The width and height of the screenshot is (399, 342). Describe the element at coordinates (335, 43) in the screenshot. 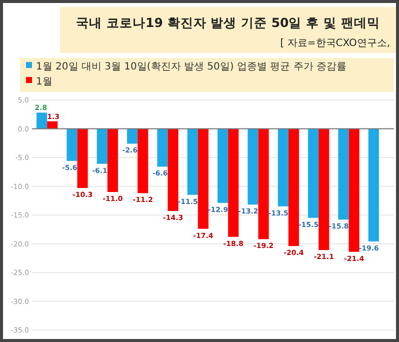

I see `text: [ 자료=한국CXO연구소,` at that location.